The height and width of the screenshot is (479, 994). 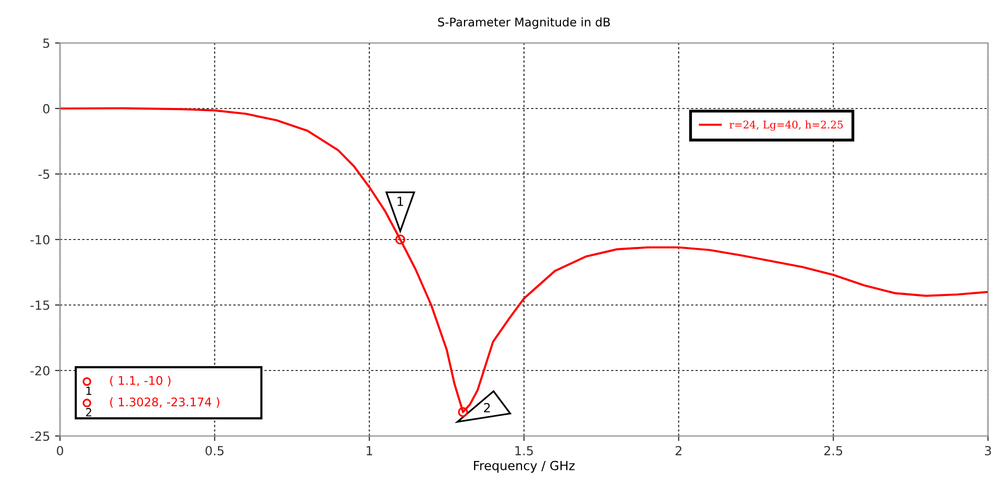 I want to click on y-tick-label: -15, so click(x=40, y=305).